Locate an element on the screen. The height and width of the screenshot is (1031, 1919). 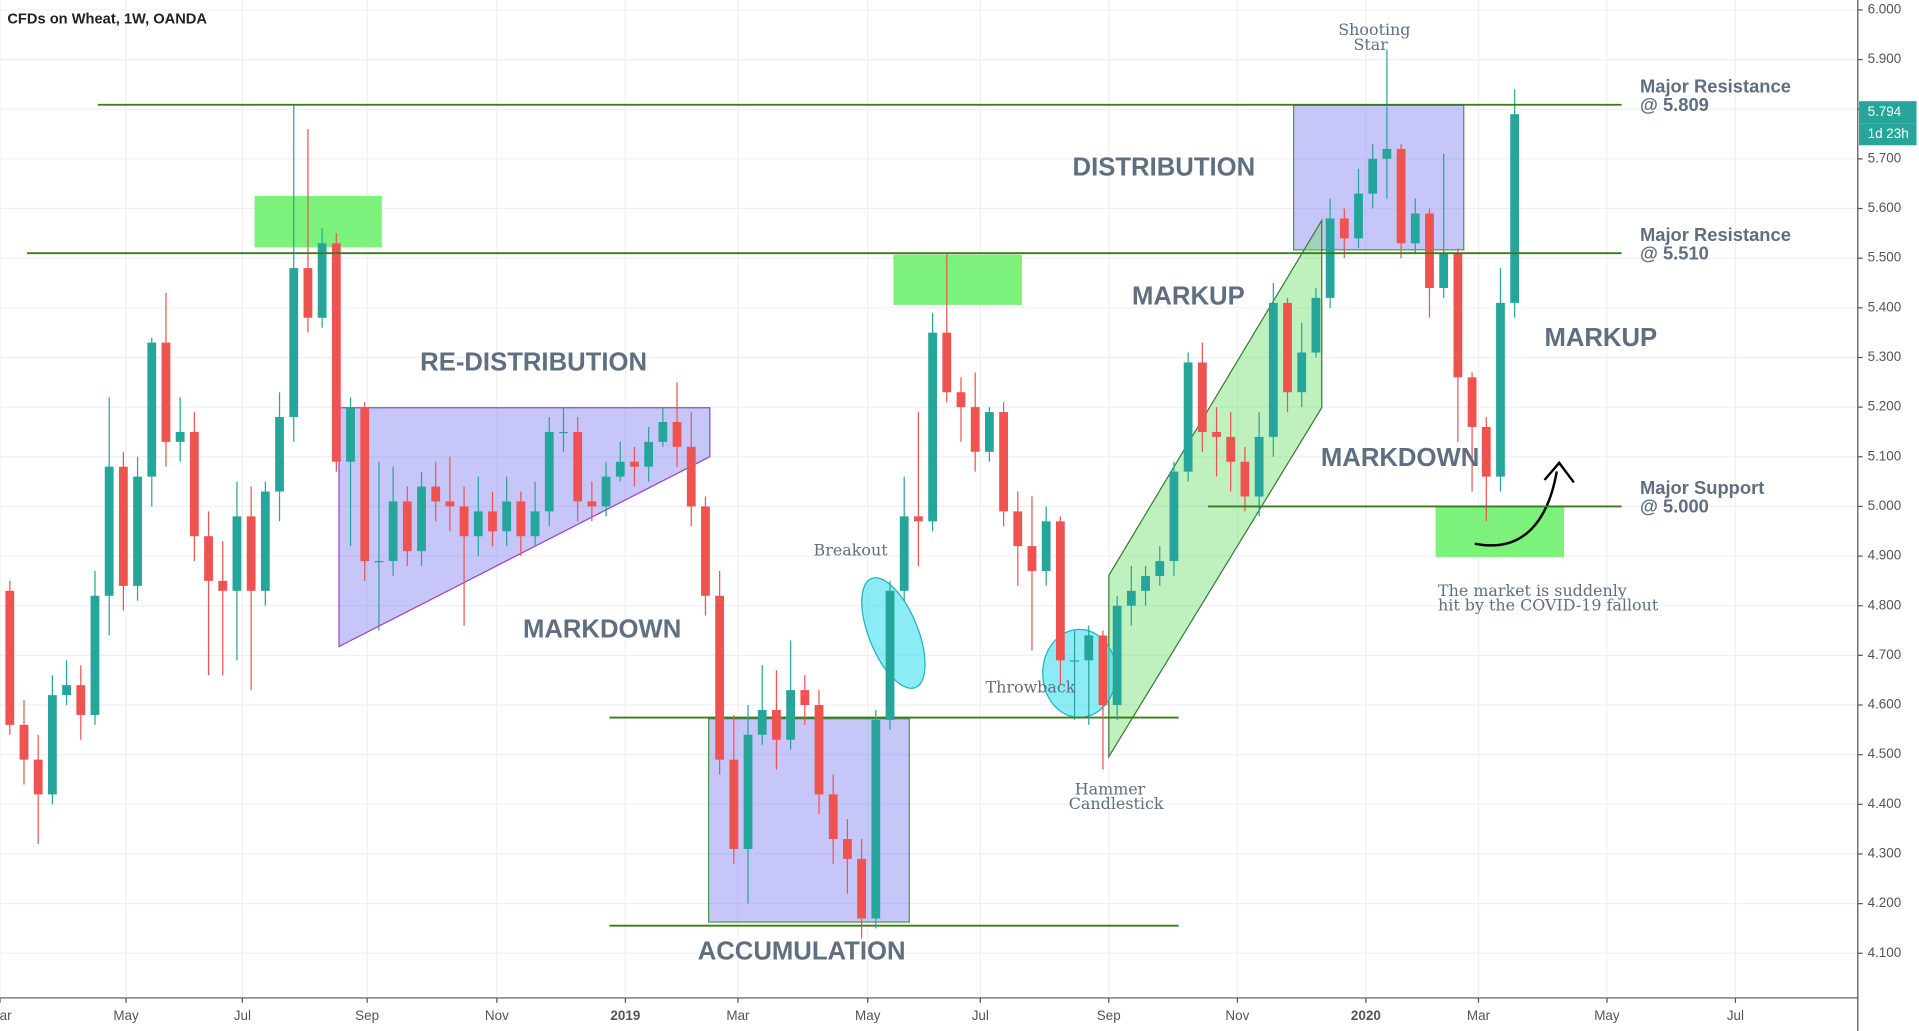
countdown-box is located at coordinates (1888, 134).